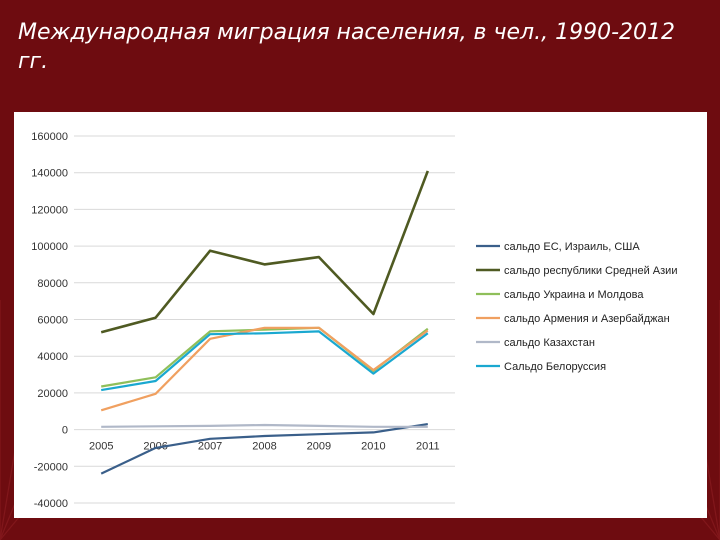  Describe the element at coordinates (572, 247) in the screenshot. I see `legend-label: сальдо ЕС, Израиль, США` at that location.